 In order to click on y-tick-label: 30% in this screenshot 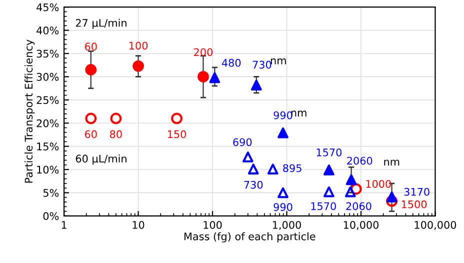, I will do `click(47, 76)`.